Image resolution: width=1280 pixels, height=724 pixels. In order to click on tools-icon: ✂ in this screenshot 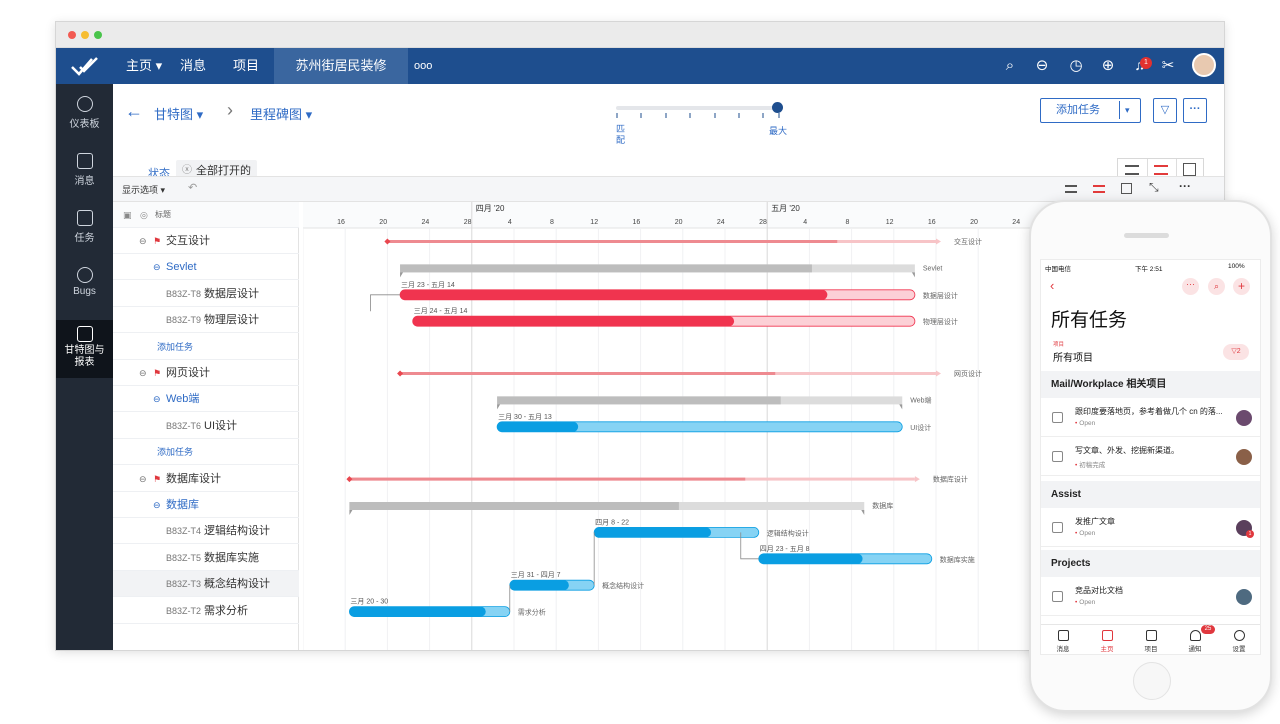, I will do `click(1168, 65)`.